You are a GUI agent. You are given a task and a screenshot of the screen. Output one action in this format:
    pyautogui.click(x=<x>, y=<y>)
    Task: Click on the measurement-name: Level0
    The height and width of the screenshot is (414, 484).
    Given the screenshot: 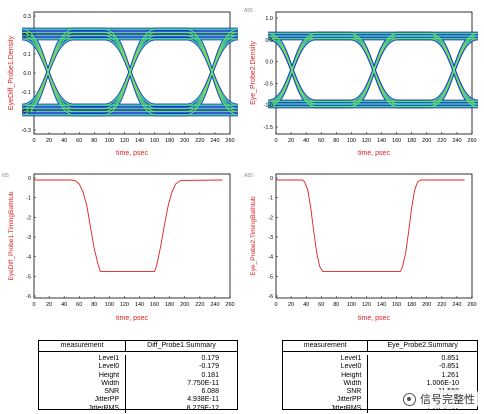 What is the action you would take?
    pyautogui.click(x=83, y=367)
    